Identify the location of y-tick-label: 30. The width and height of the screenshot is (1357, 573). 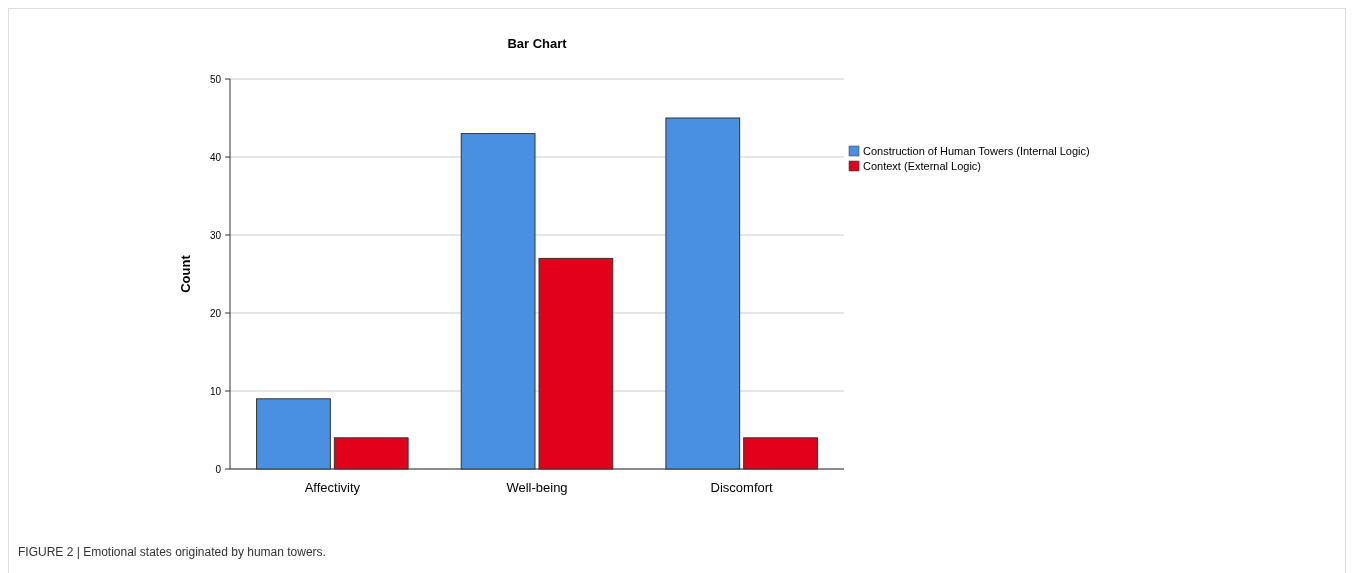
(215, 235).